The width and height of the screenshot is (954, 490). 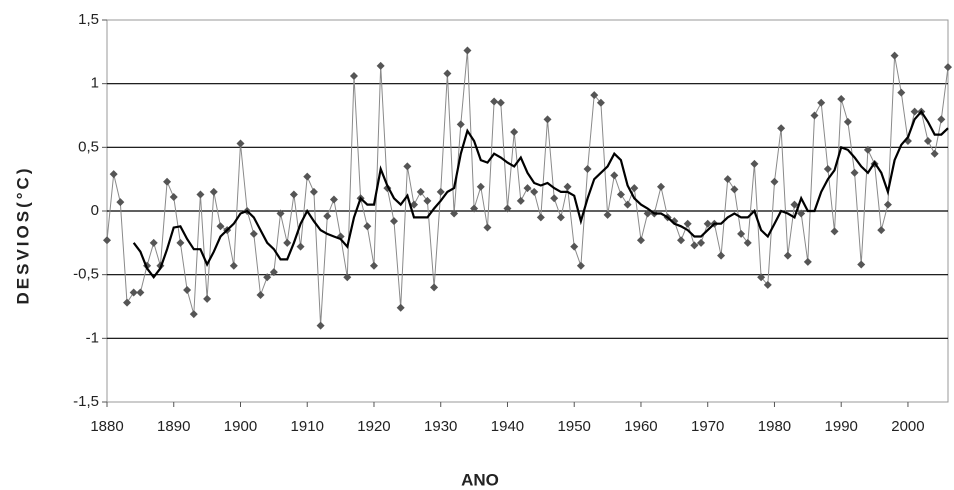 I want to click on x-tick-label: 2000, so click(x=907, y=426).